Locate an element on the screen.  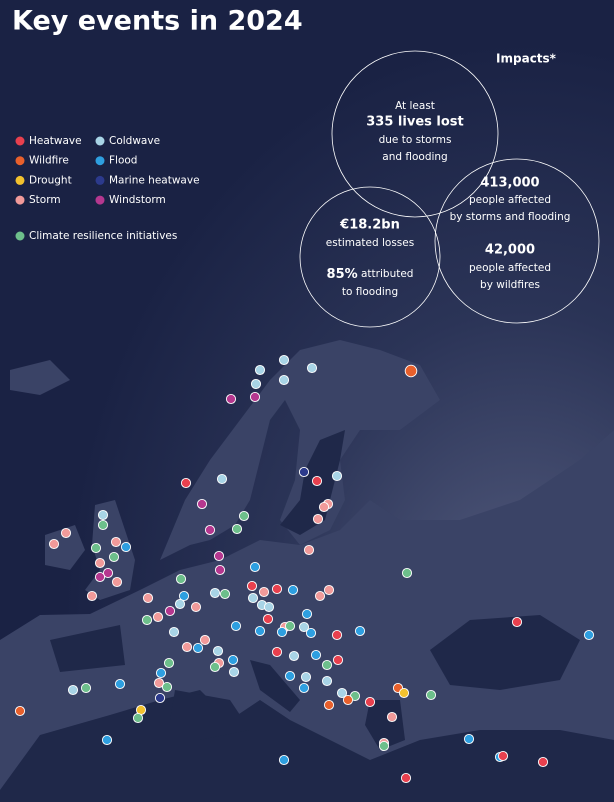
impact-text: people affected is located at coordinates (510, 200).